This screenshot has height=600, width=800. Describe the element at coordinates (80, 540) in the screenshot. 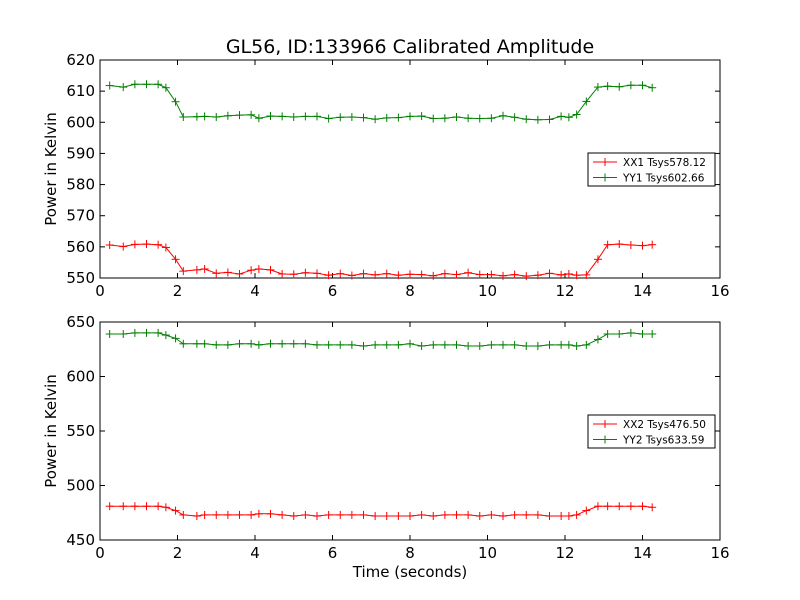

I see `y-tick-label: 450` at that location.